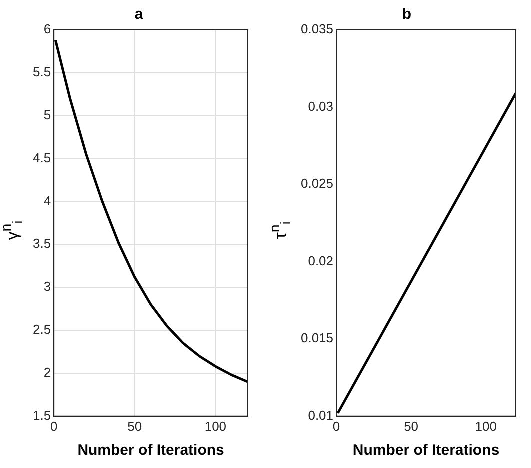  Describe the element at coordinates (321, 415) in the screenshot. I see `y-tick-label: 0.01` at that location.